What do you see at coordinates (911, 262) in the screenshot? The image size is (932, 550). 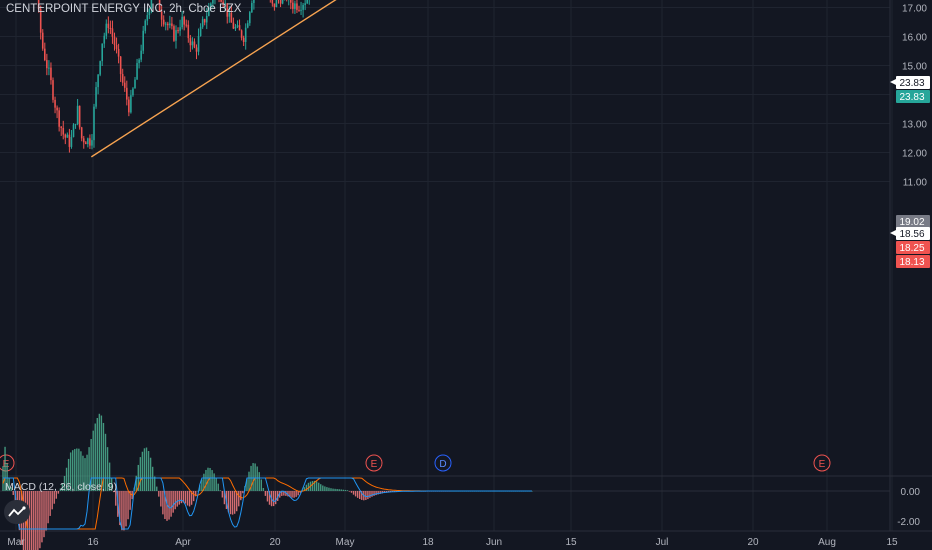 I see `price-label: 18.13` at bounding box center [911, 262].